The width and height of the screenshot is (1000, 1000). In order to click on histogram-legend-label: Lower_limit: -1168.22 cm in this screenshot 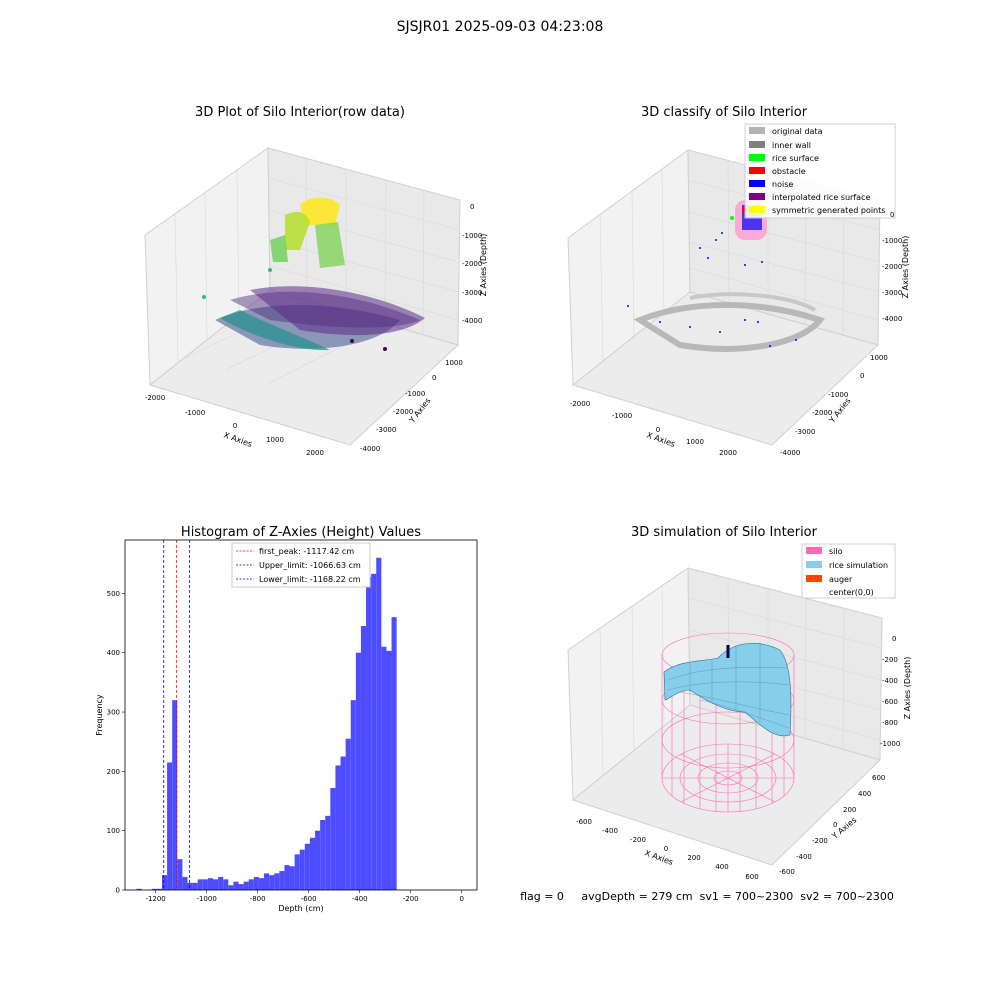, I will do `click(310, 579)`.